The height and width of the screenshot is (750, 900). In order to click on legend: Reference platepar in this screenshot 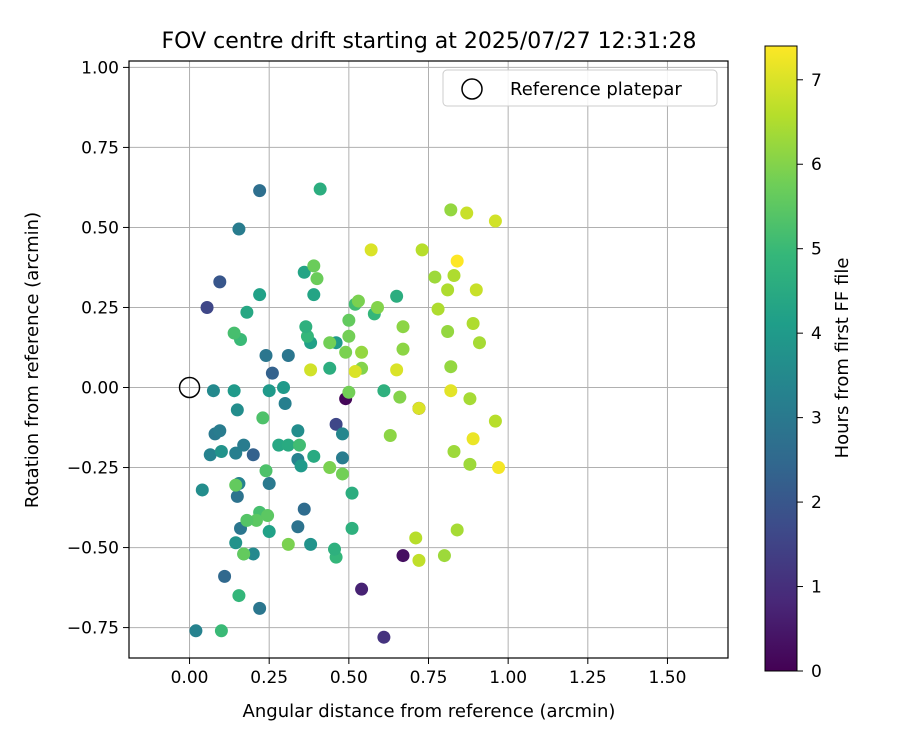, I will do `click(580, 88)`.